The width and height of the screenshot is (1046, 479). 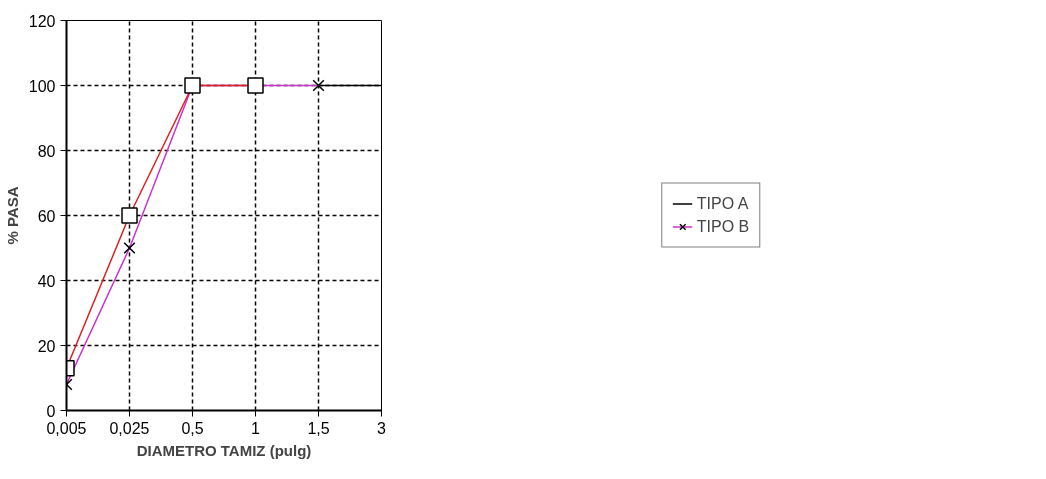 What do you see at coordinates (12, 215) in the screenshot?
I see `y-axis-title: % PASA` at bounding box center [12, 215].